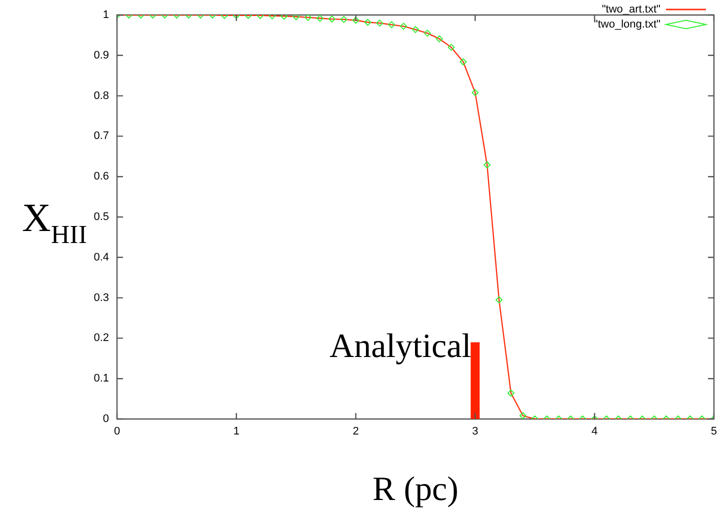  Describe the element at coordinates (714, 432) in the screenshot. I see `x-tick-label: 5` at that location.